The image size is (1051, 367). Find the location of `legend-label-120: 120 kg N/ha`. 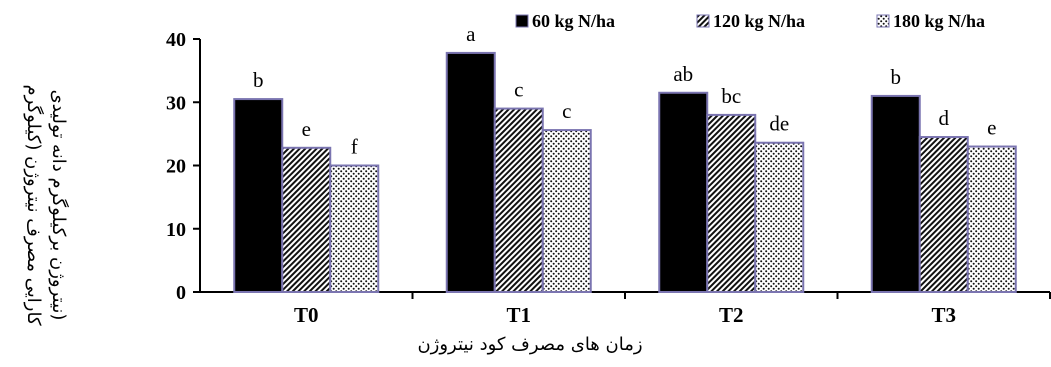

legend-label-120: 120 kg N/ha is located at coordinates (759, 21).